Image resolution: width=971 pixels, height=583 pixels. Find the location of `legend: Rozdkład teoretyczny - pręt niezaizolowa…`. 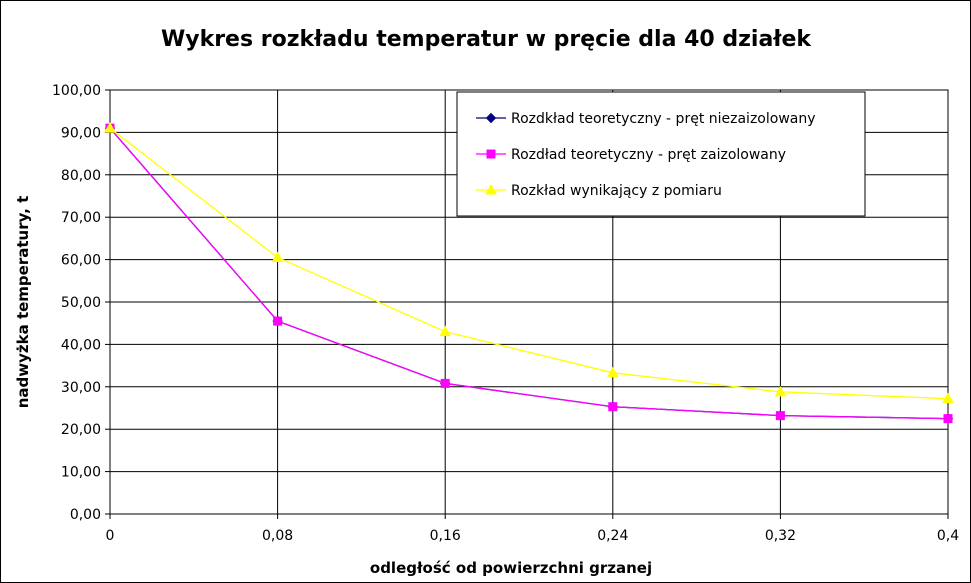

legend: Rozdkład teoretyczny - pręt niezaizolowa… is located at coordinates (661, 154).